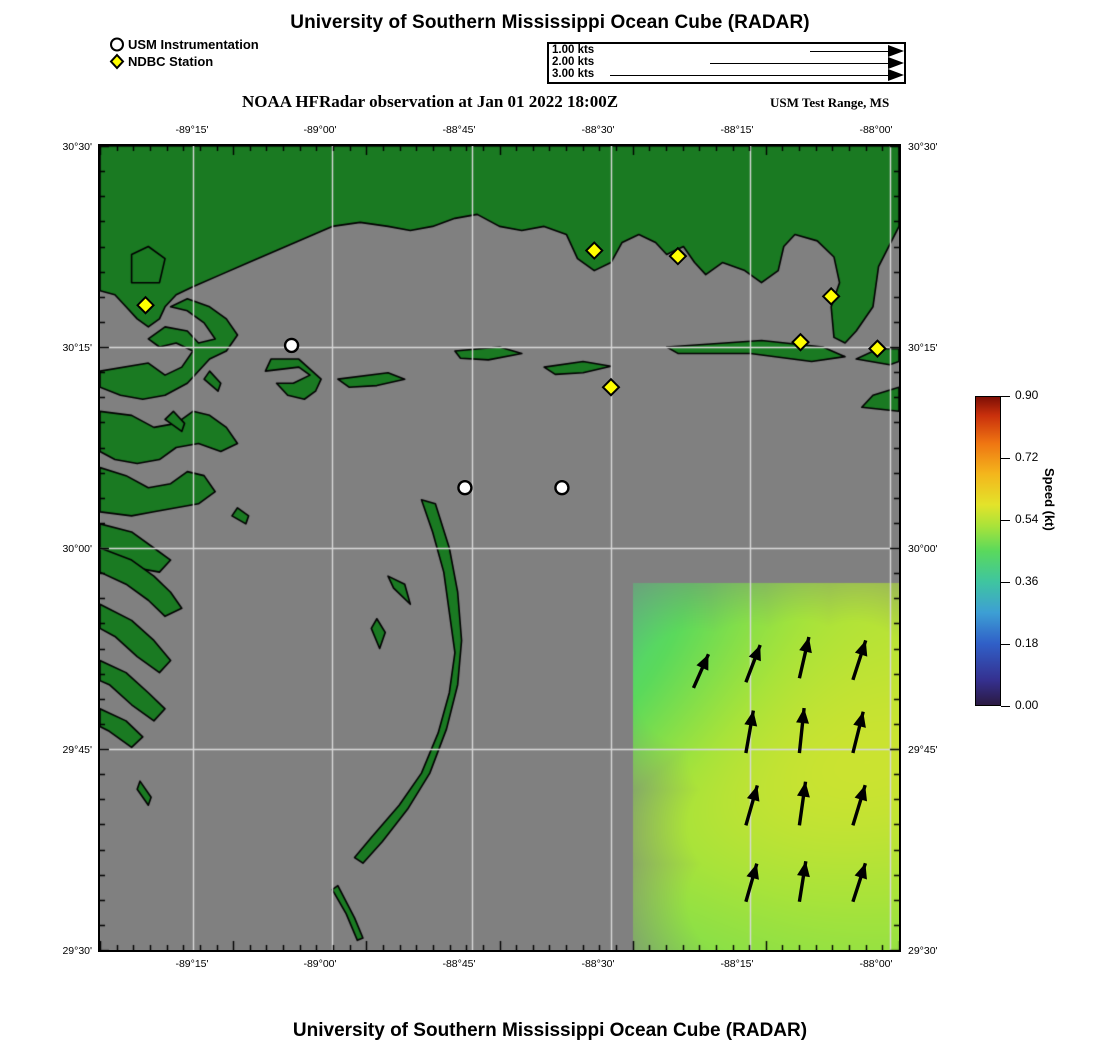 The width and height of the screenshot is (1100, 1050). What do you see at coordinates (171, 61) in the screenshot?
I see `legend-label-ndbc: NDBC Station` at bounding box center [171, 61].